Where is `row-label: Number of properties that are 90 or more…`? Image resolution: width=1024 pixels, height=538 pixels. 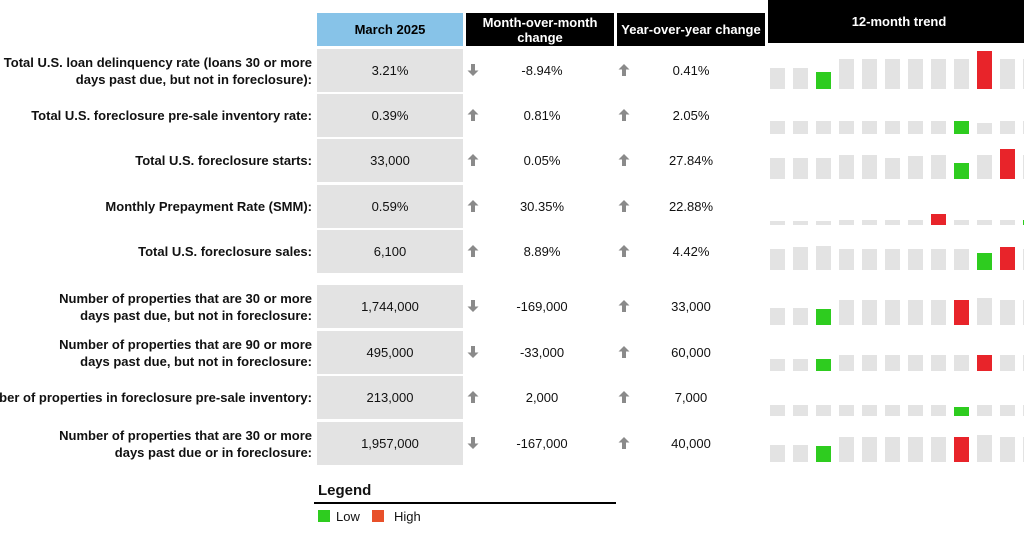
row-label: Number of properties that are 90 or more… is located at coordinates (156, 352).